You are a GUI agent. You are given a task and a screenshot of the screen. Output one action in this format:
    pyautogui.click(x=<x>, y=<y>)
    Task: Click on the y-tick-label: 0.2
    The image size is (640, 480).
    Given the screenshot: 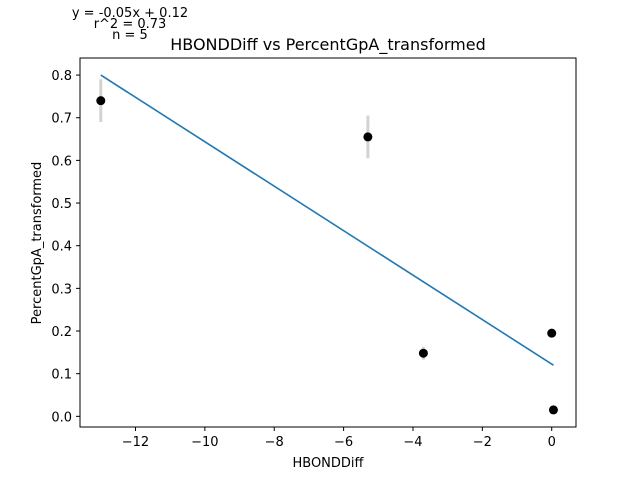 What is the action you would take?
    pyautogui.click(x=61, y=332)
    